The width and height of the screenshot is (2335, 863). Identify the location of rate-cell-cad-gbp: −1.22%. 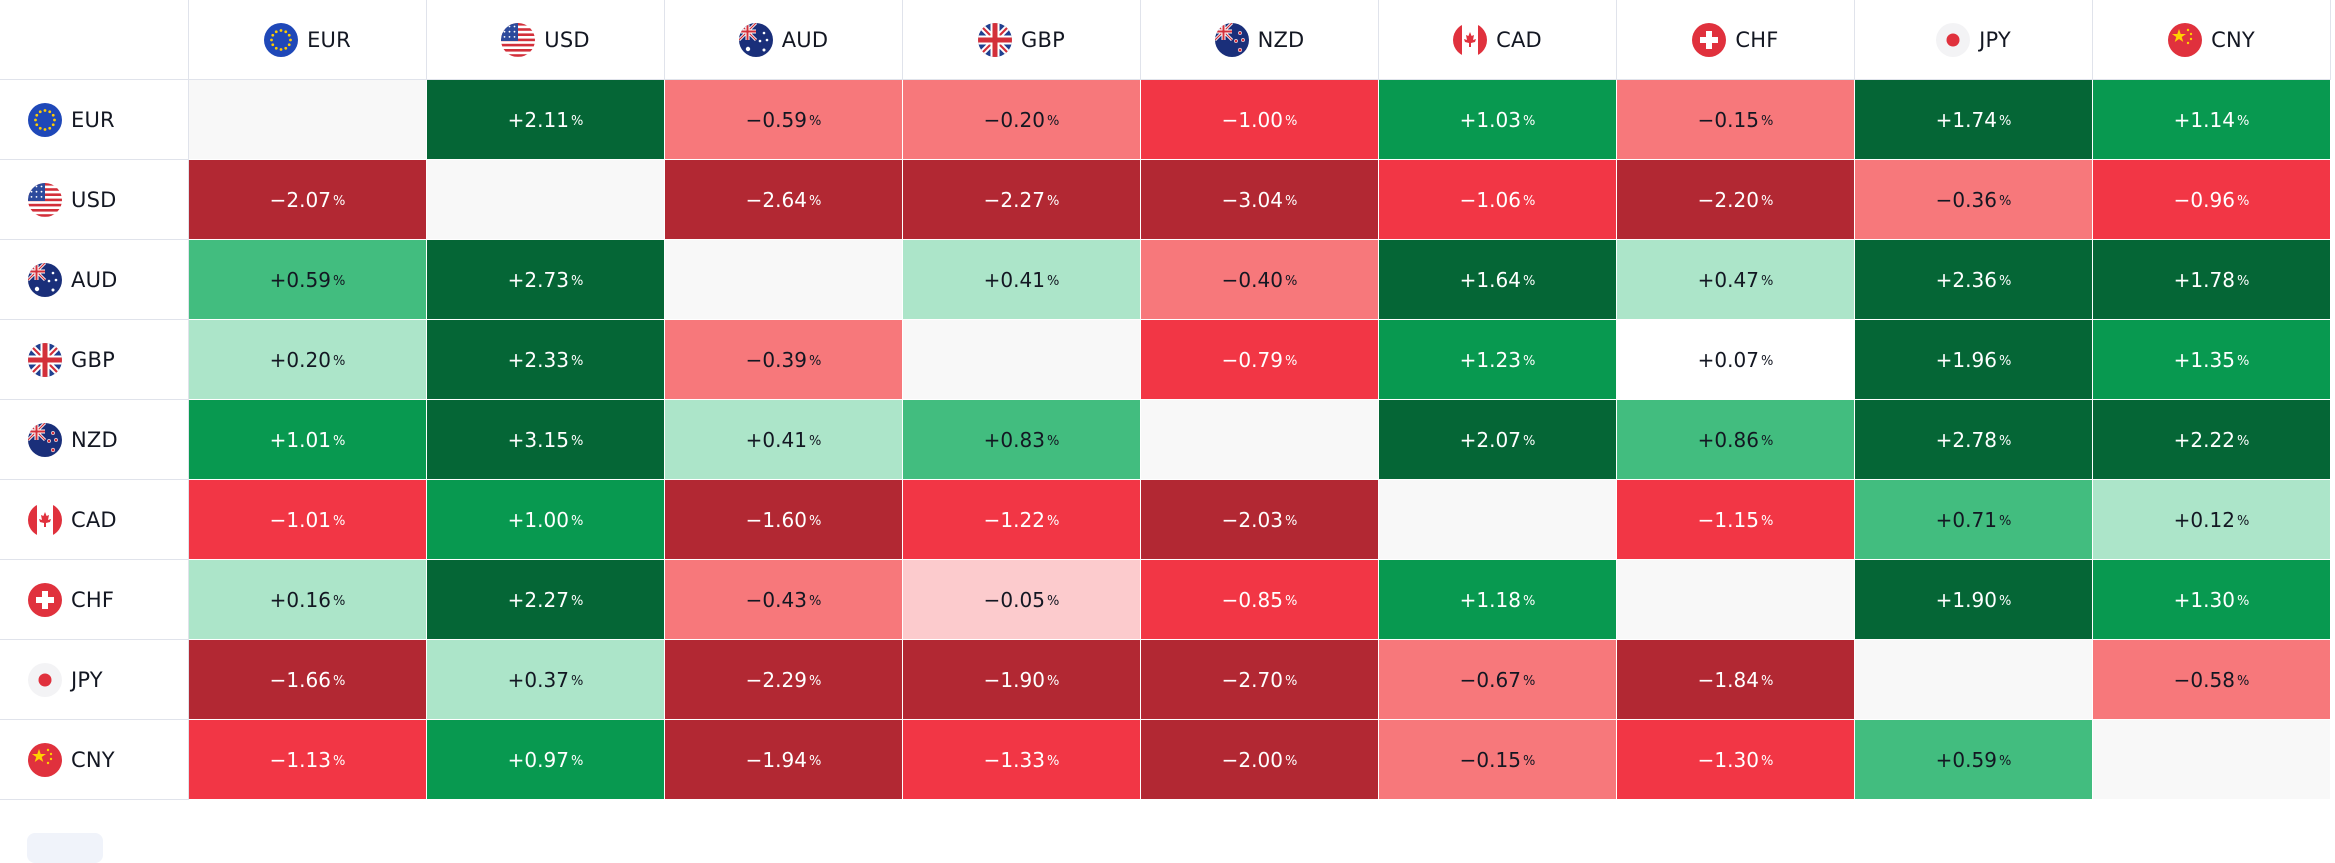
(1022, 520).